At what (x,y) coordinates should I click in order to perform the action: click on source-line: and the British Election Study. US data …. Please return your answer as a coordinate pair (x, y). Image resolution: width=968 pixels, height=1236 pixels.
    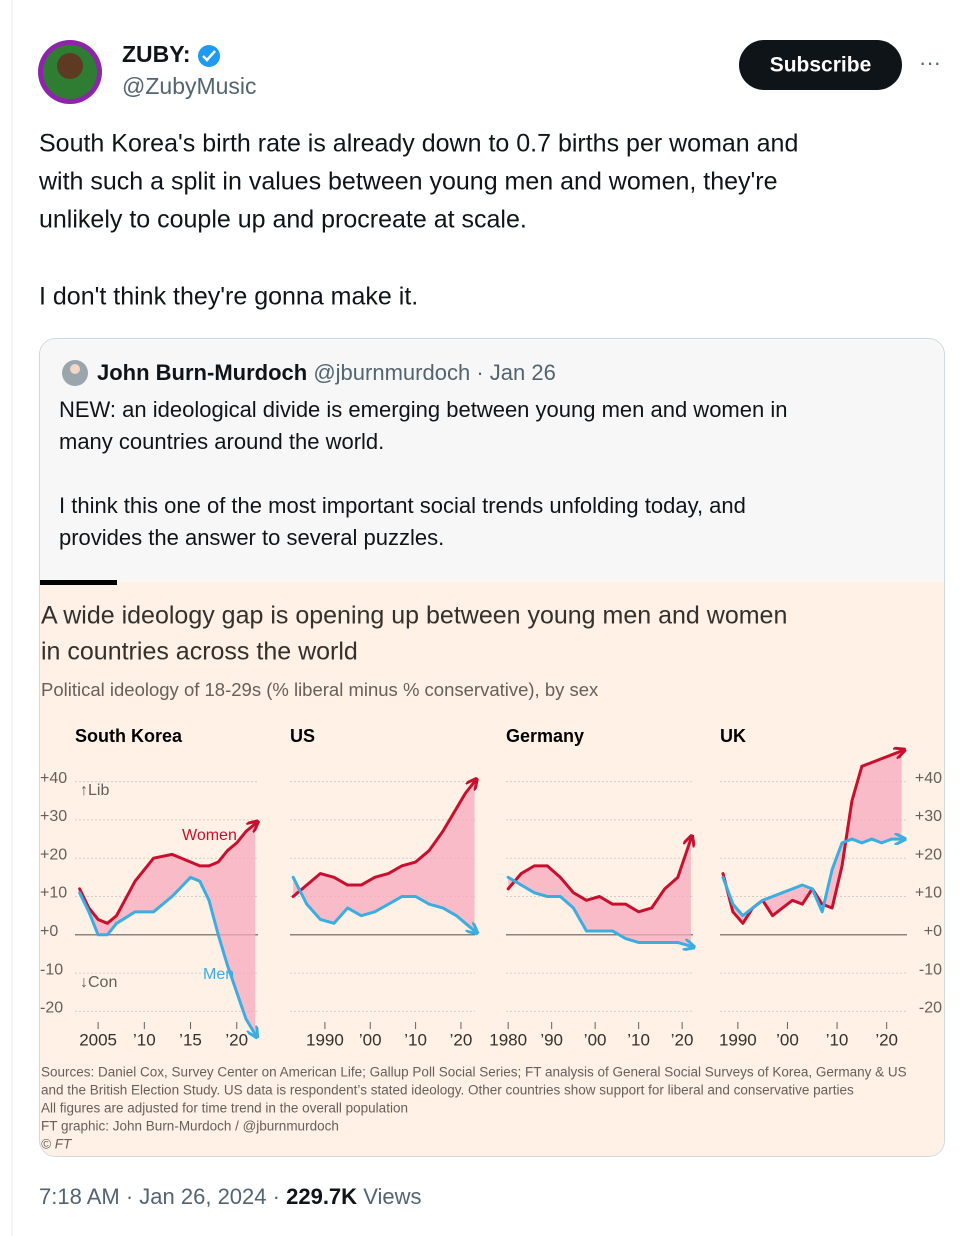
    Looking at the image, I should click on (447, 1090).